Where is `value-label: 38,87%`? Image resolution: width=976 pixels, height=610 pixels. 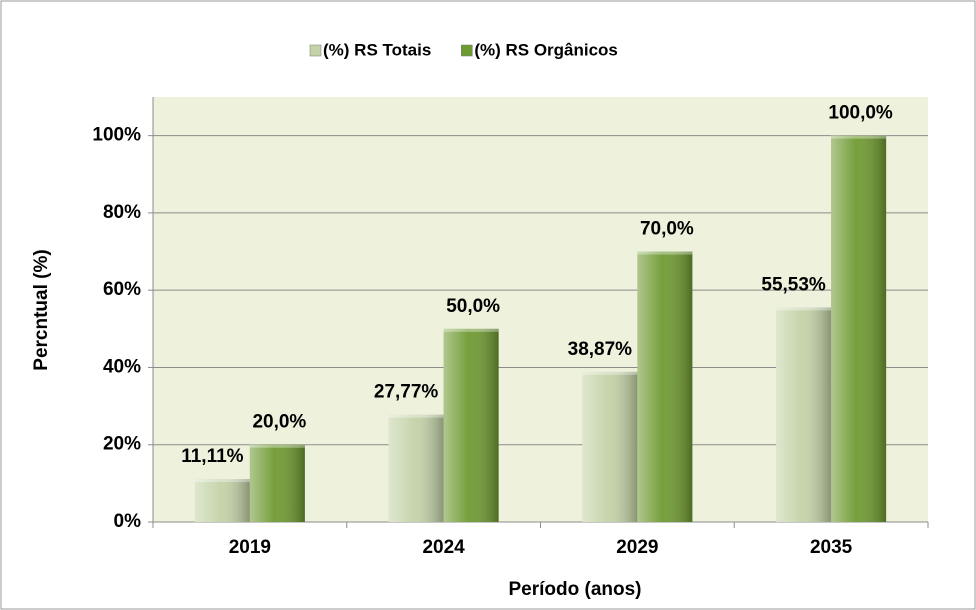
value-label: 38,87% is located at coordinates (600, 349).